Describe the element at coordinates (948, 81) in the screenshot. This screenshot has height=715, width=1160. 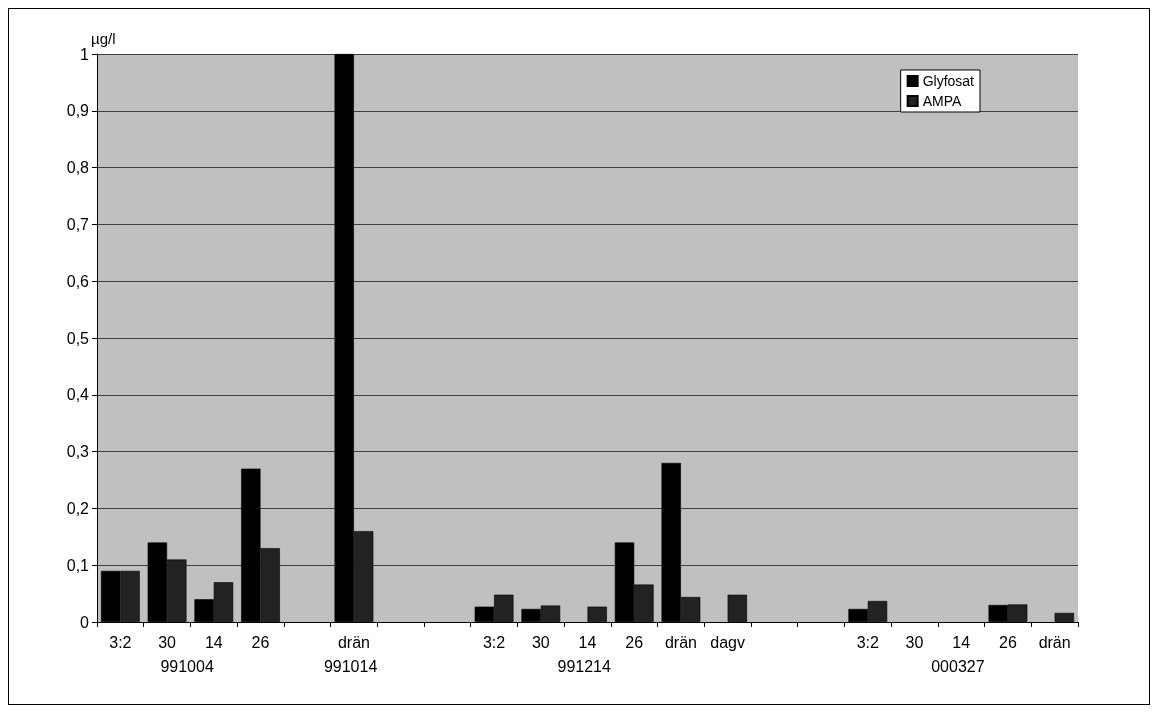
I see `legend-label: Glyfosat` at that location.